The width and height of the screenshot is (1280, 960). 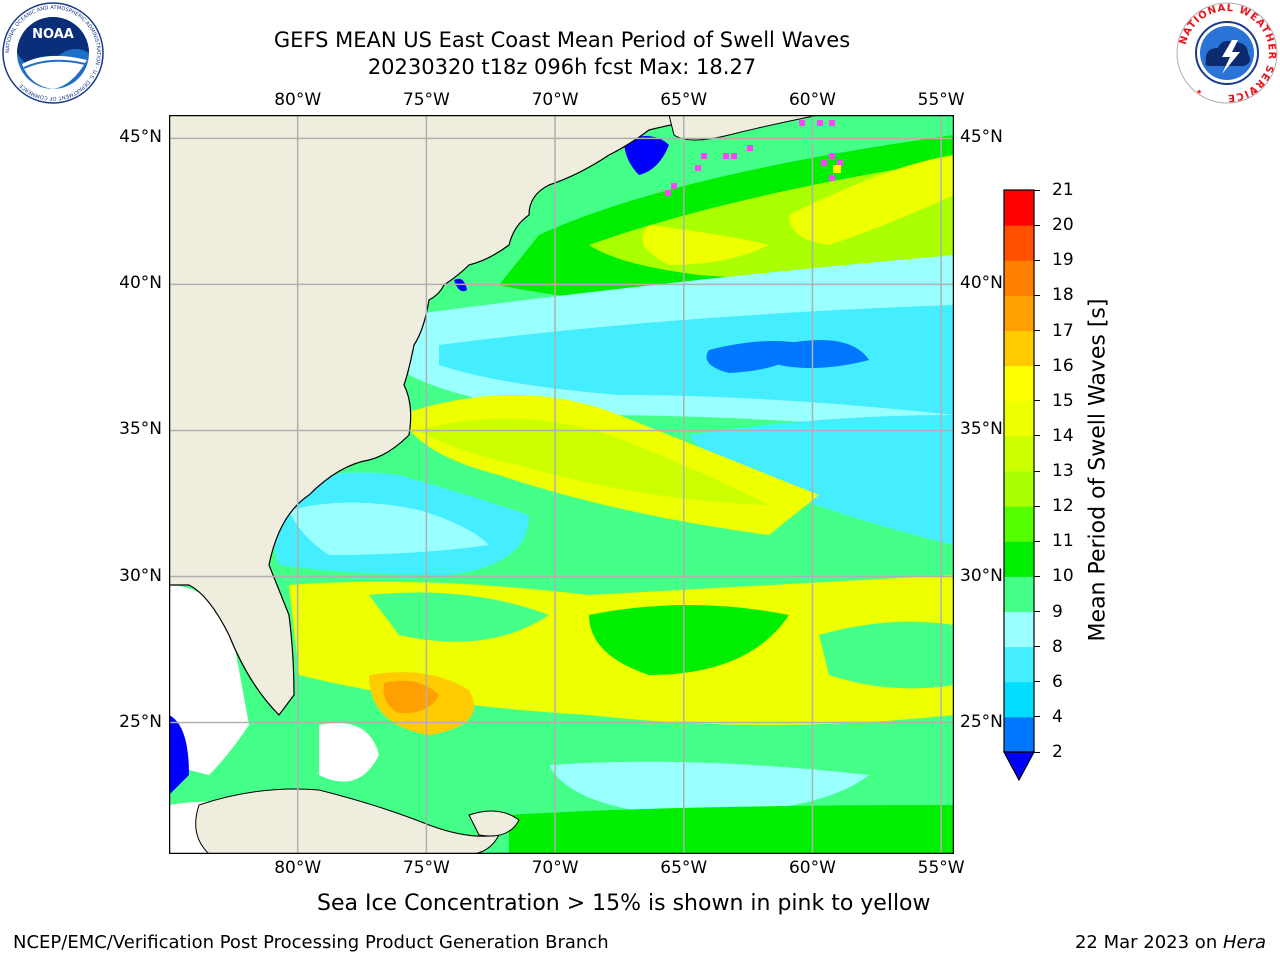 I want to click on colorbar-tick-label: 10, so click(x=1063, y=576).